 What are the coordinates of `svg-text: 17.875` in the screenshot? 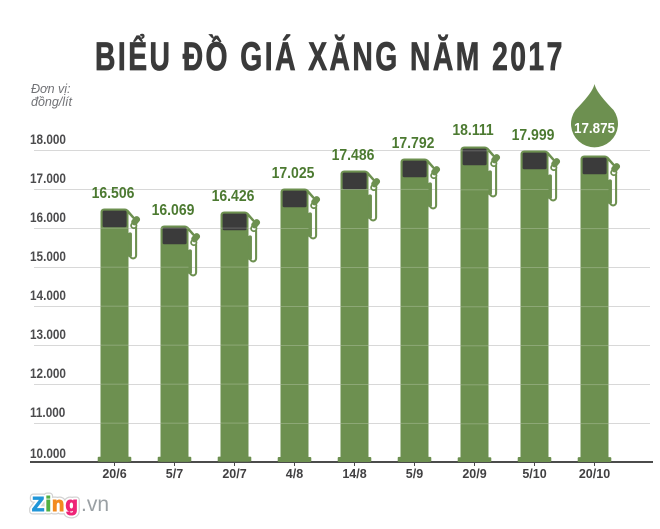 It's located at (594, 128).